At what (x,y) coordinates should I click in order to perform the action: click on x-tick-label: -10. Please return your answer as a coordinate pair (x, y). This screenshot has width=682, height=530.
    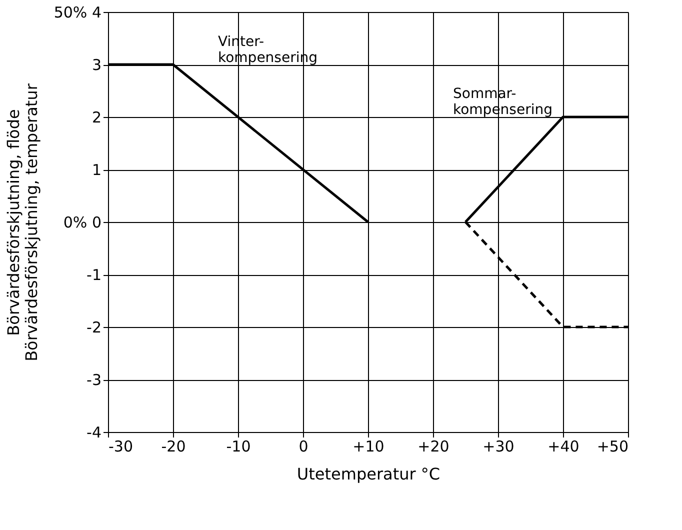
    Looking at the image, I should click on (238, 447).